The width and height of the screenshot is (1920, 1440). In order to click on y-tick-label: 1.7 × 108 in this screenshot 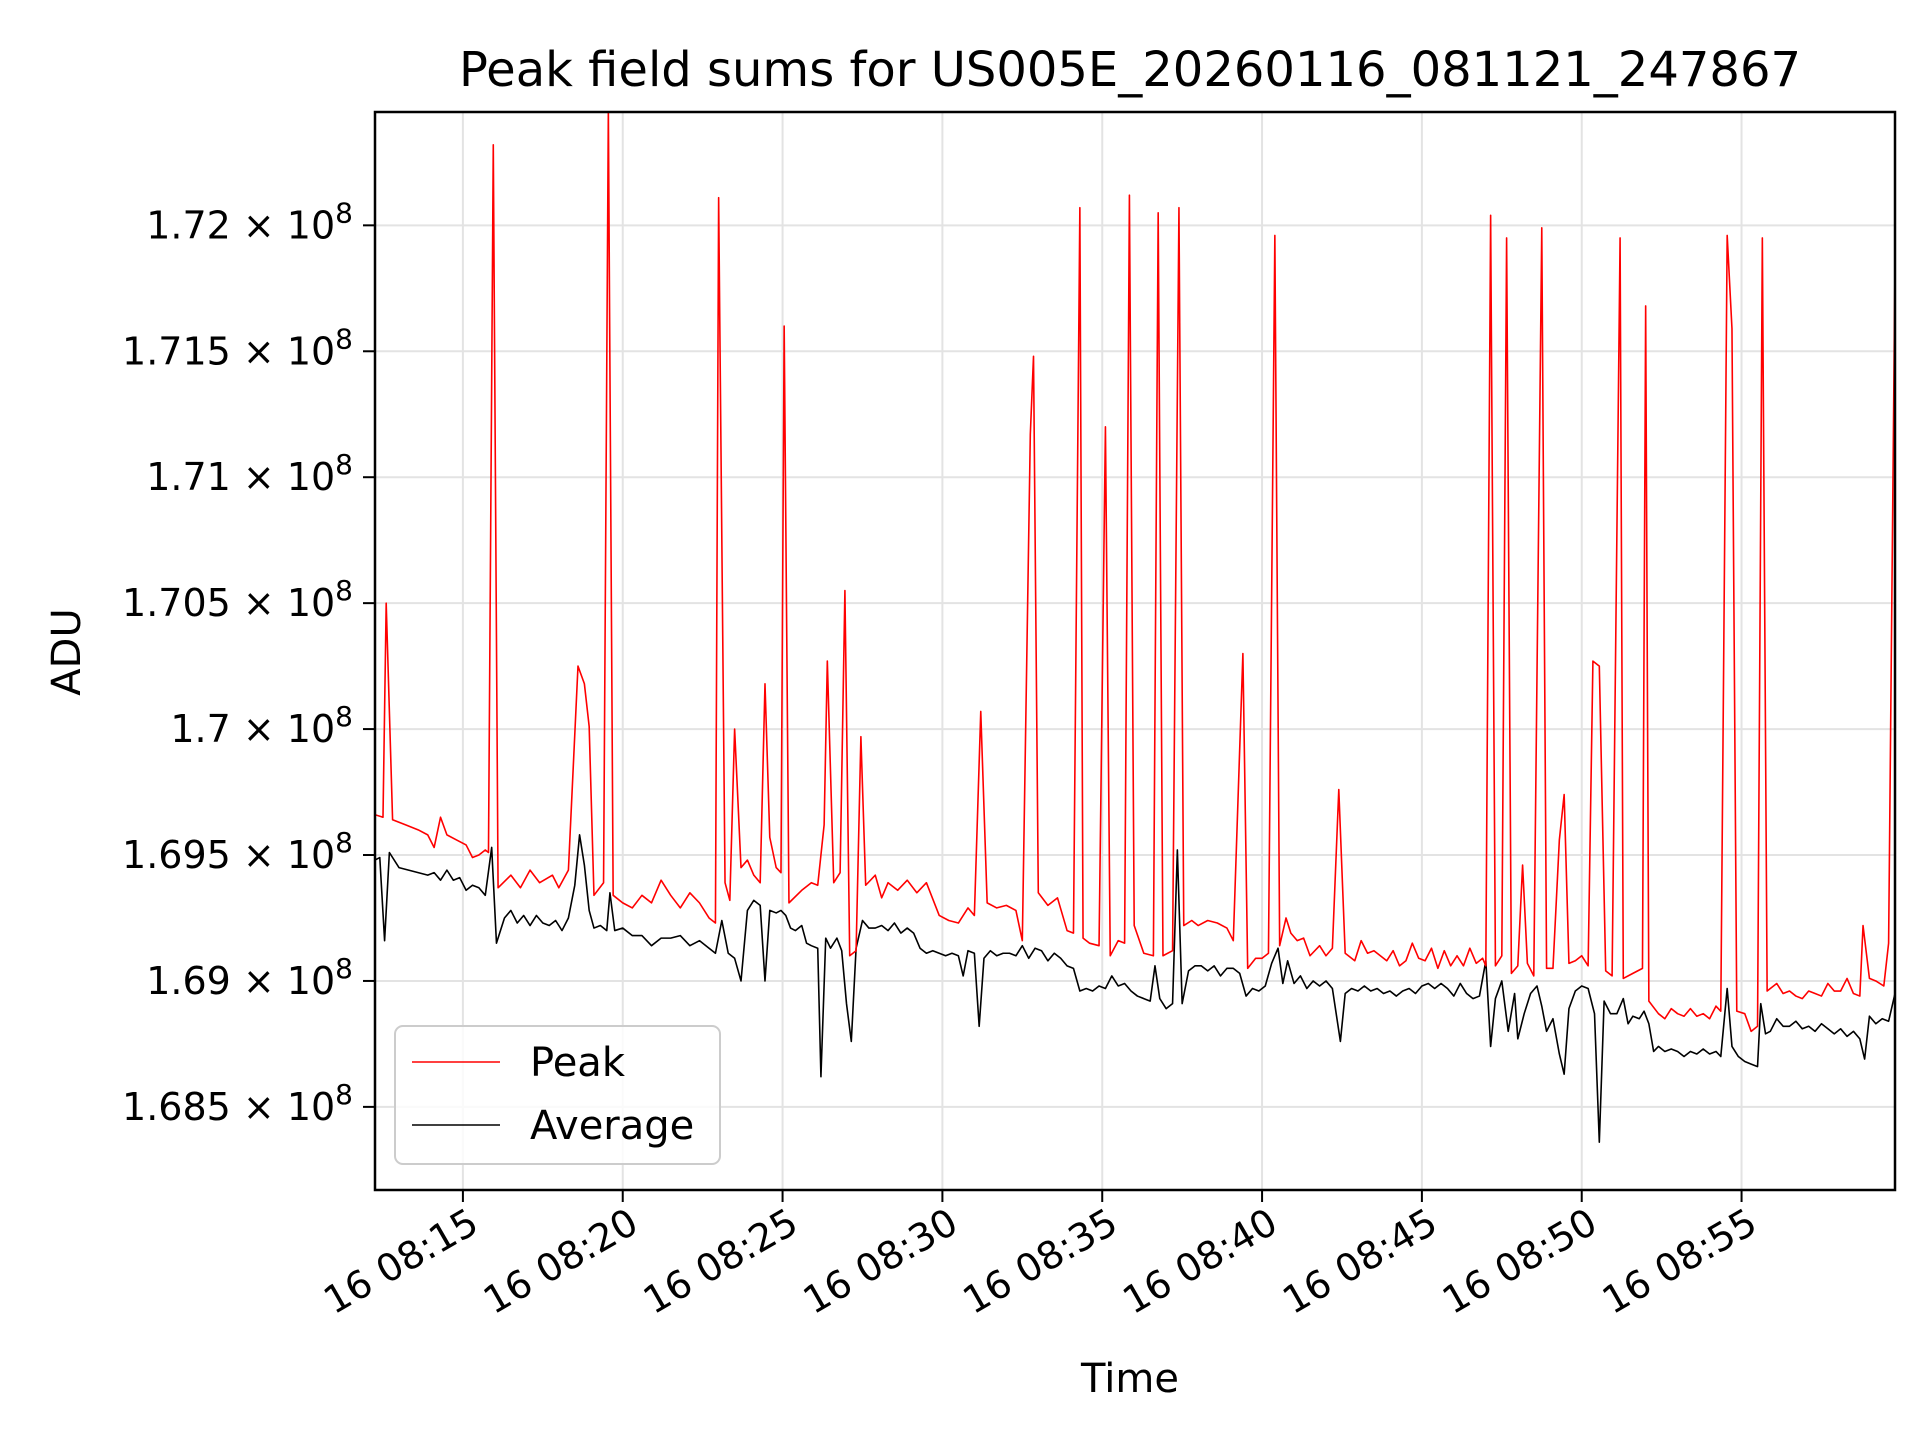, I will do `click(261, 725)`.